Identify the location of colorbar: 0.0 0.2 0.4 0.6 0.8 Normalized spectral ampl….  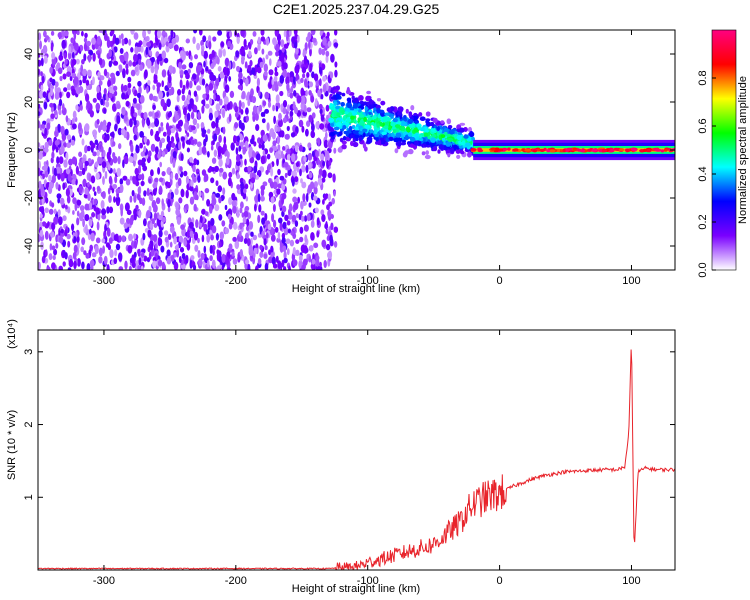
(723, 153).